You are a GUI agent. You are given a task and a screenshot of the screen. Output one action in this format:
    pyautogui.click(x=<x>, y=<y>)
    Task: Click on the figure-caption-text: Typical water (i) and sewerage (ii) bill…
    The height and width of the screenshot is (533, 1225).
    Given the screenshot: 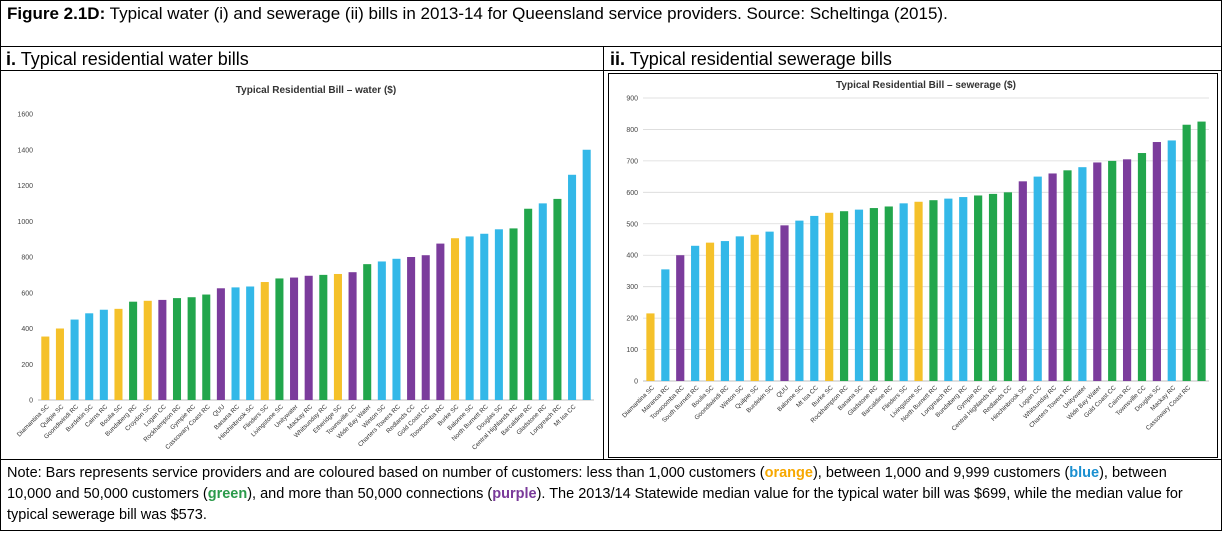 What is the action you would take?
    pyautogui.click(x=526, y=13)
    